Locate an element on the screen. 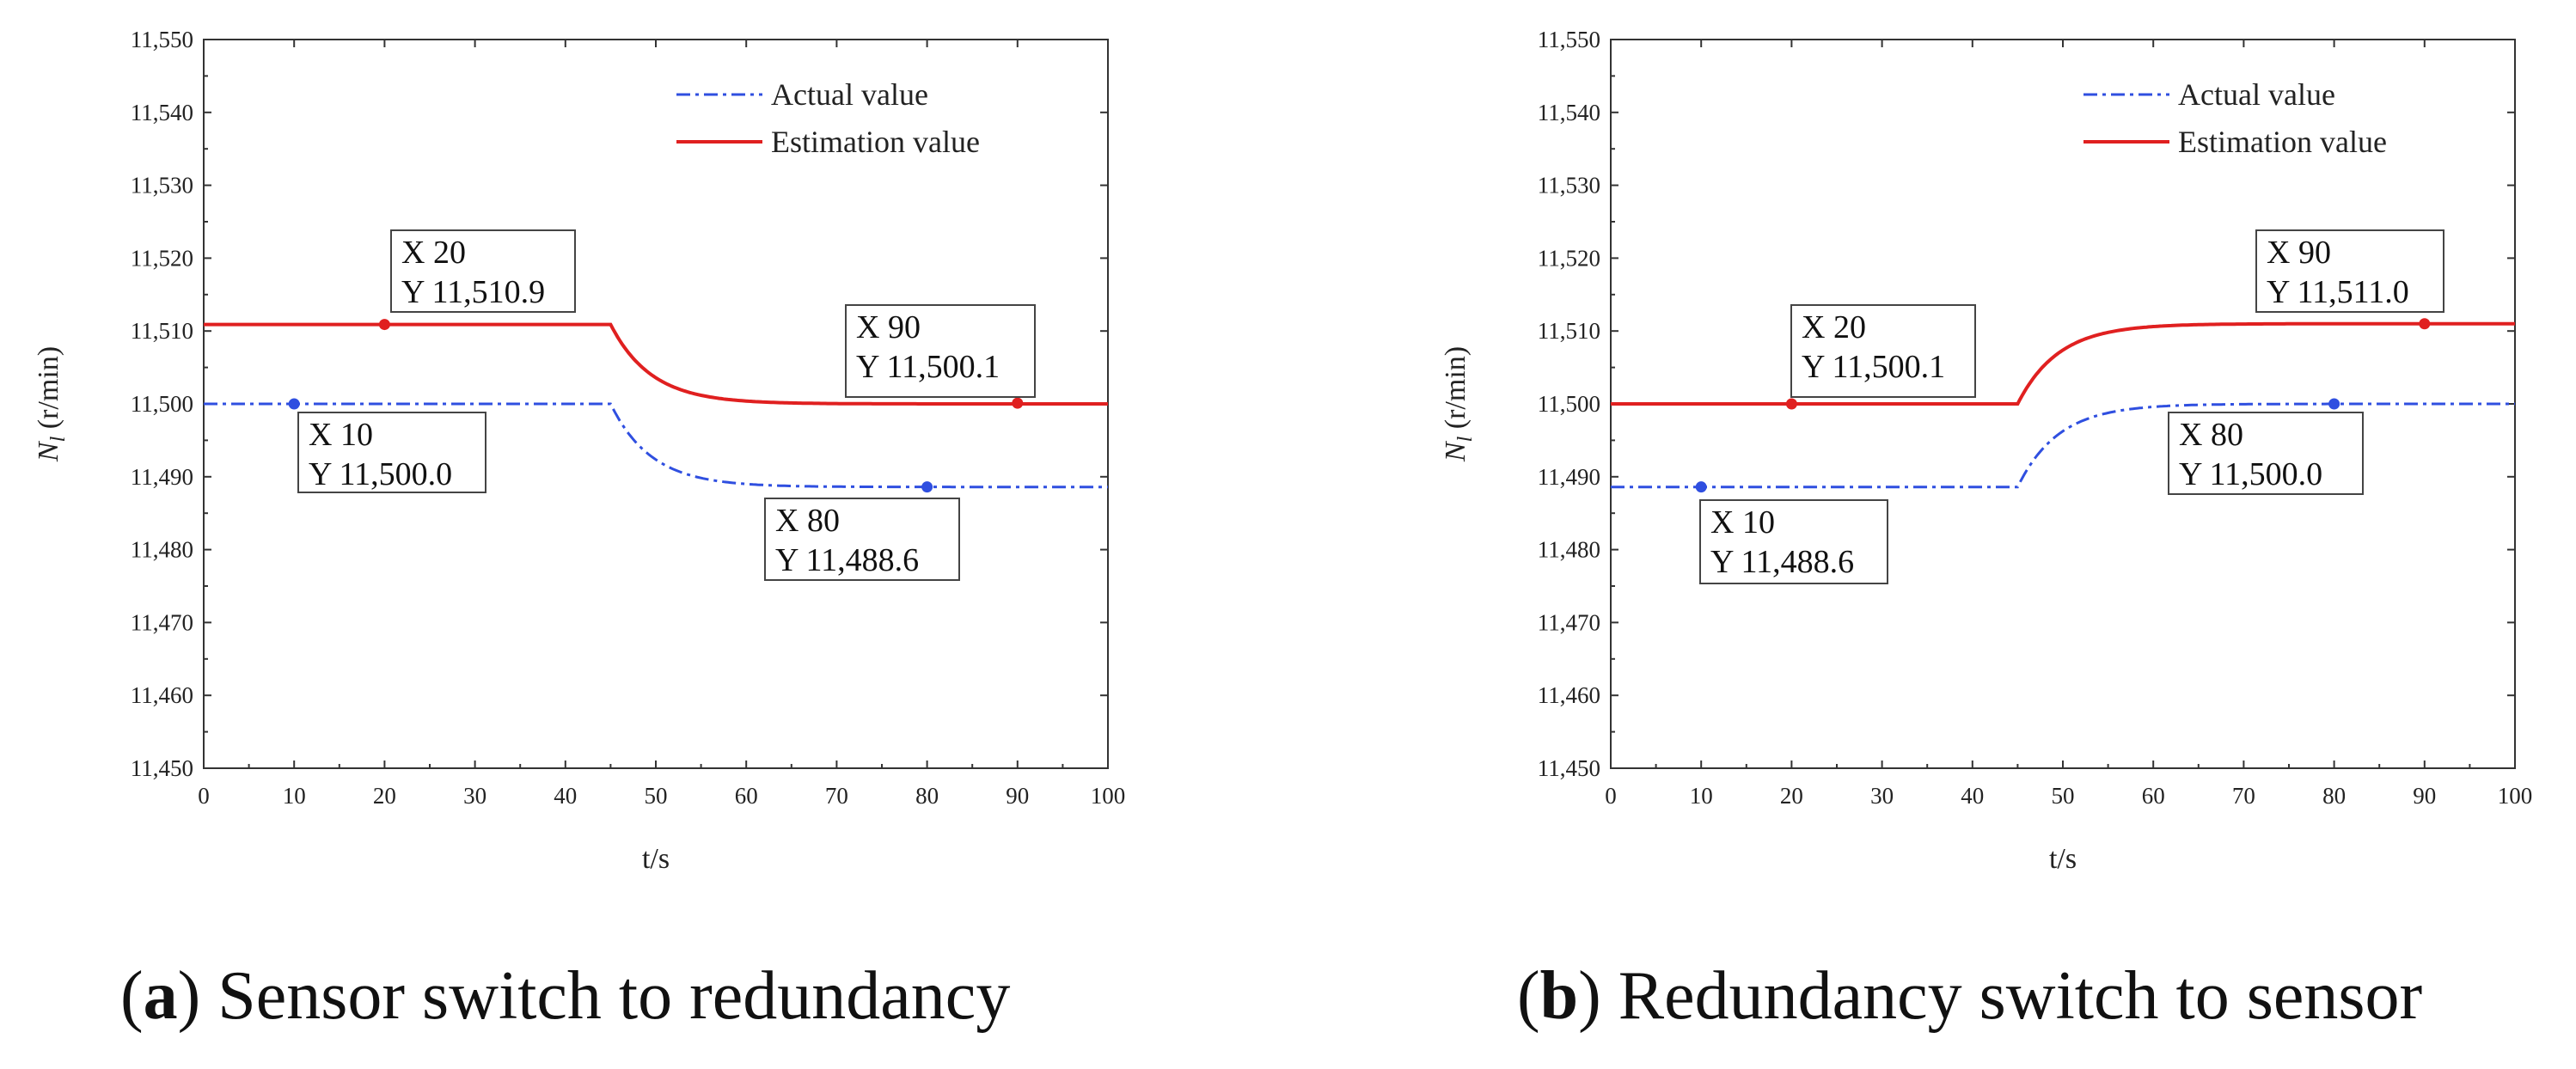 This screenshot has height=1069, width=2576. panel-caption: (b) Redundancy switch to sensor is located at coordinates (1969, 996).